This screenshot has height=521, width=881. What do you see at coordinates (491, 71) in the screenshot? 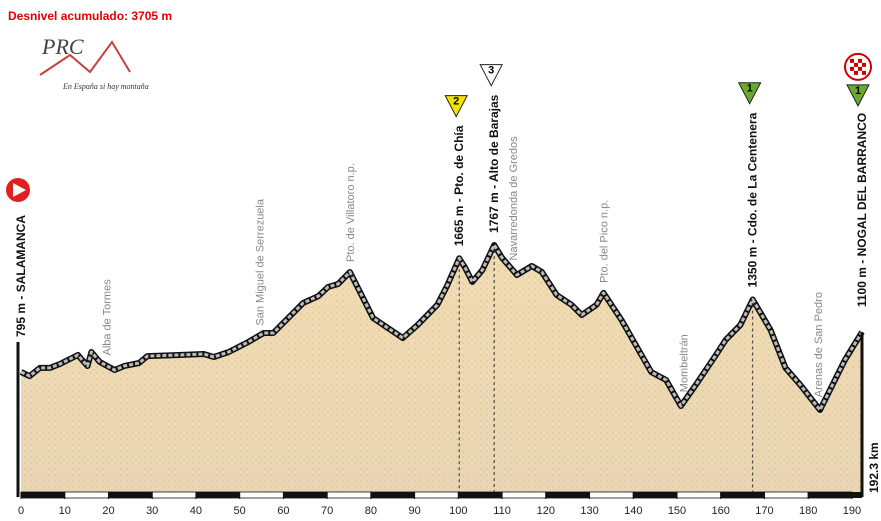
I see `category-label: 3` at bounding box center [491, 71].